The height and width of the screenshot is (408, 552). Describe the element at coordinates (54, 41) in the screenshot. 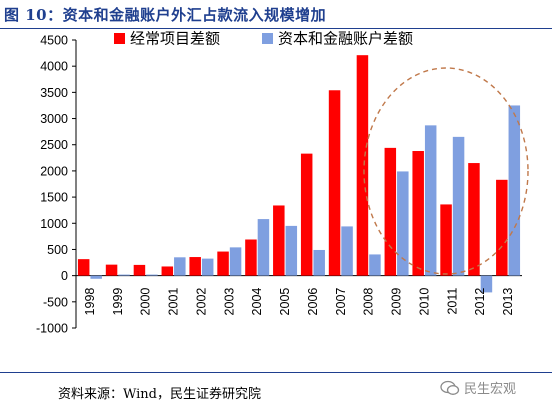

I see `y-tick-label: 4500` at that location.